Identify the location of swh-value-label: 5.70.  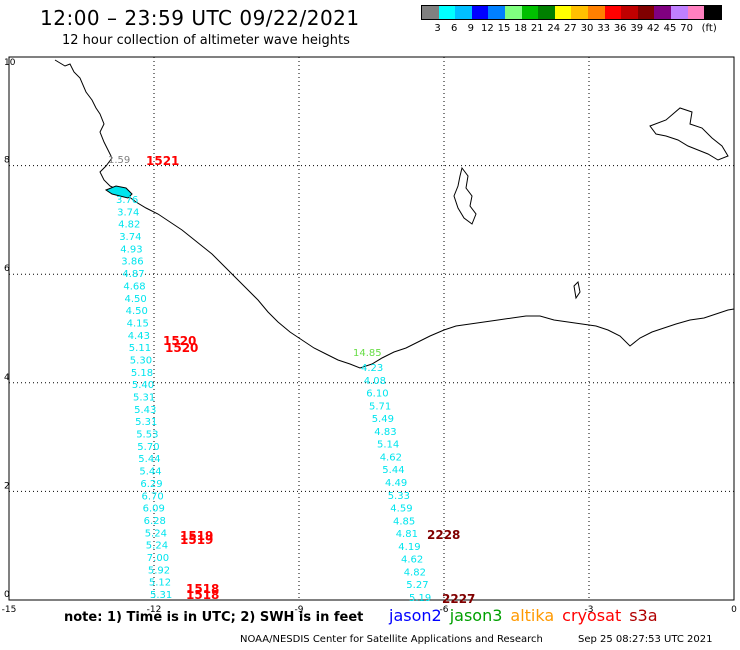
(148, 447).